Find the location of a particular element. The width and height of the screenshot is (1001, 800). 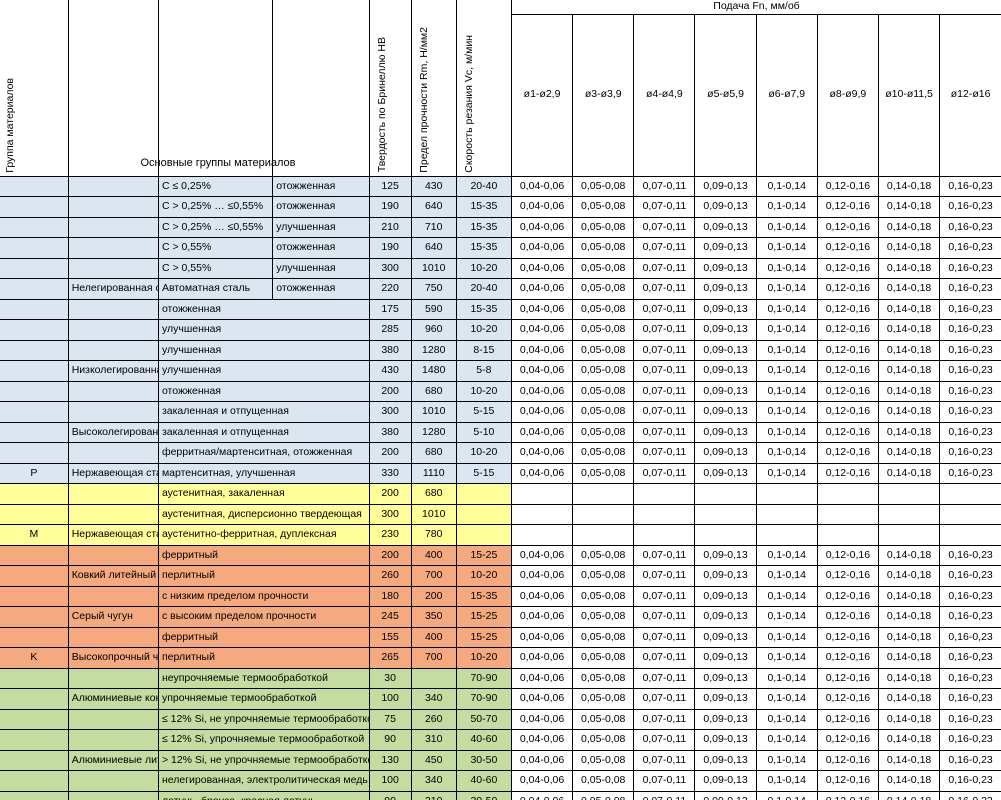

cell-strength-rm: 430 is located at coordinates (433, 186).